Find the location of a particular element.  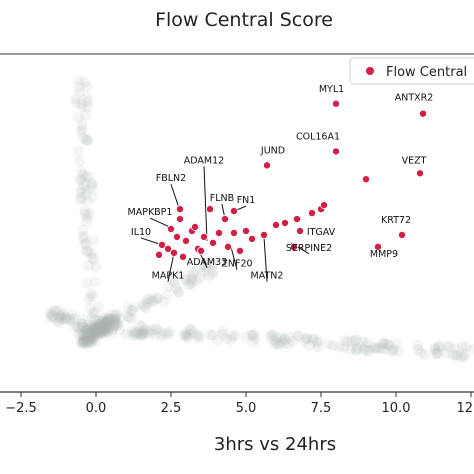

x-tick-label: 7.5 is located at coordinates (321, 408).